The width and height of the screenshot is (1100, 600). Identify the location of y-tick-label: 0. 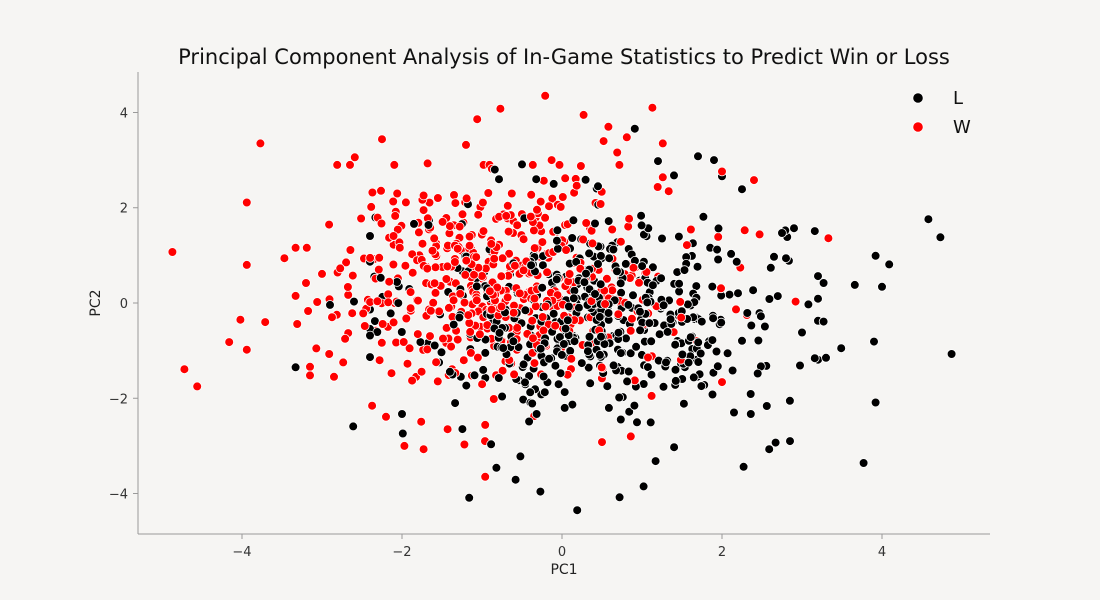
(124, 304).